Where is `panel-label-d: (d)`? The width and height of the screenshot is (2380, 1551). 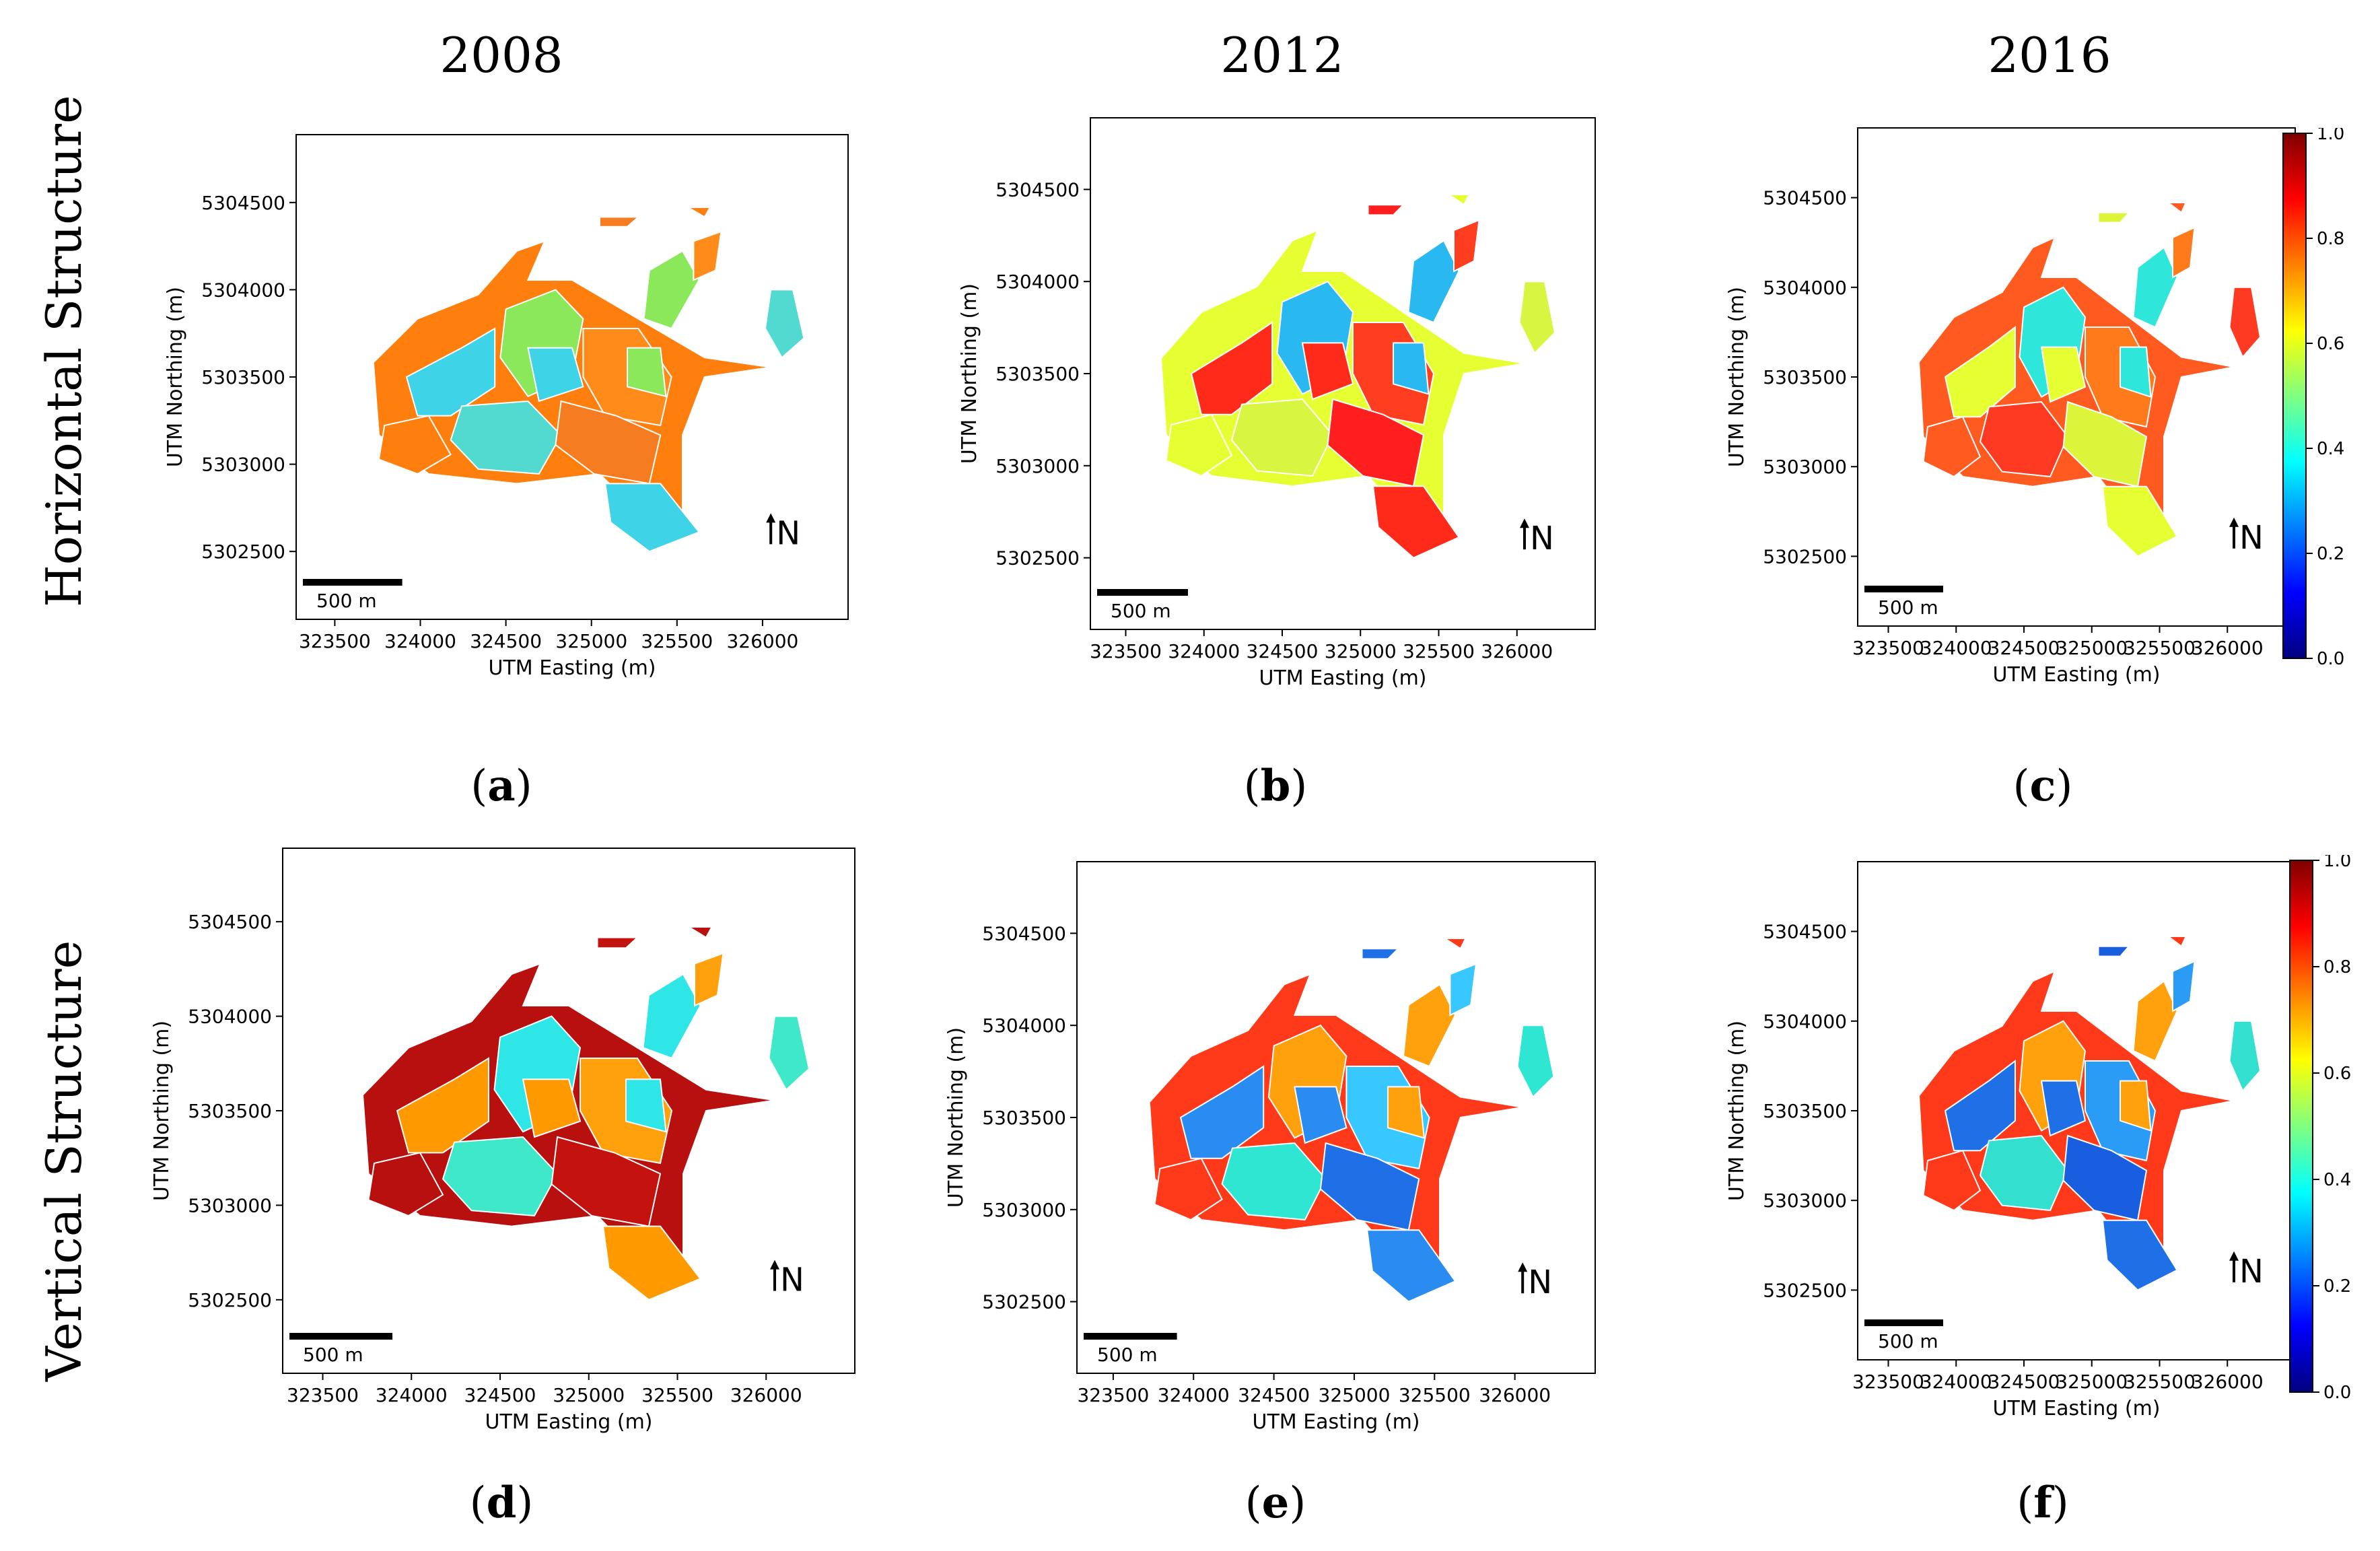
panel-label-d: (d) is located at coordinates (502, 1503).